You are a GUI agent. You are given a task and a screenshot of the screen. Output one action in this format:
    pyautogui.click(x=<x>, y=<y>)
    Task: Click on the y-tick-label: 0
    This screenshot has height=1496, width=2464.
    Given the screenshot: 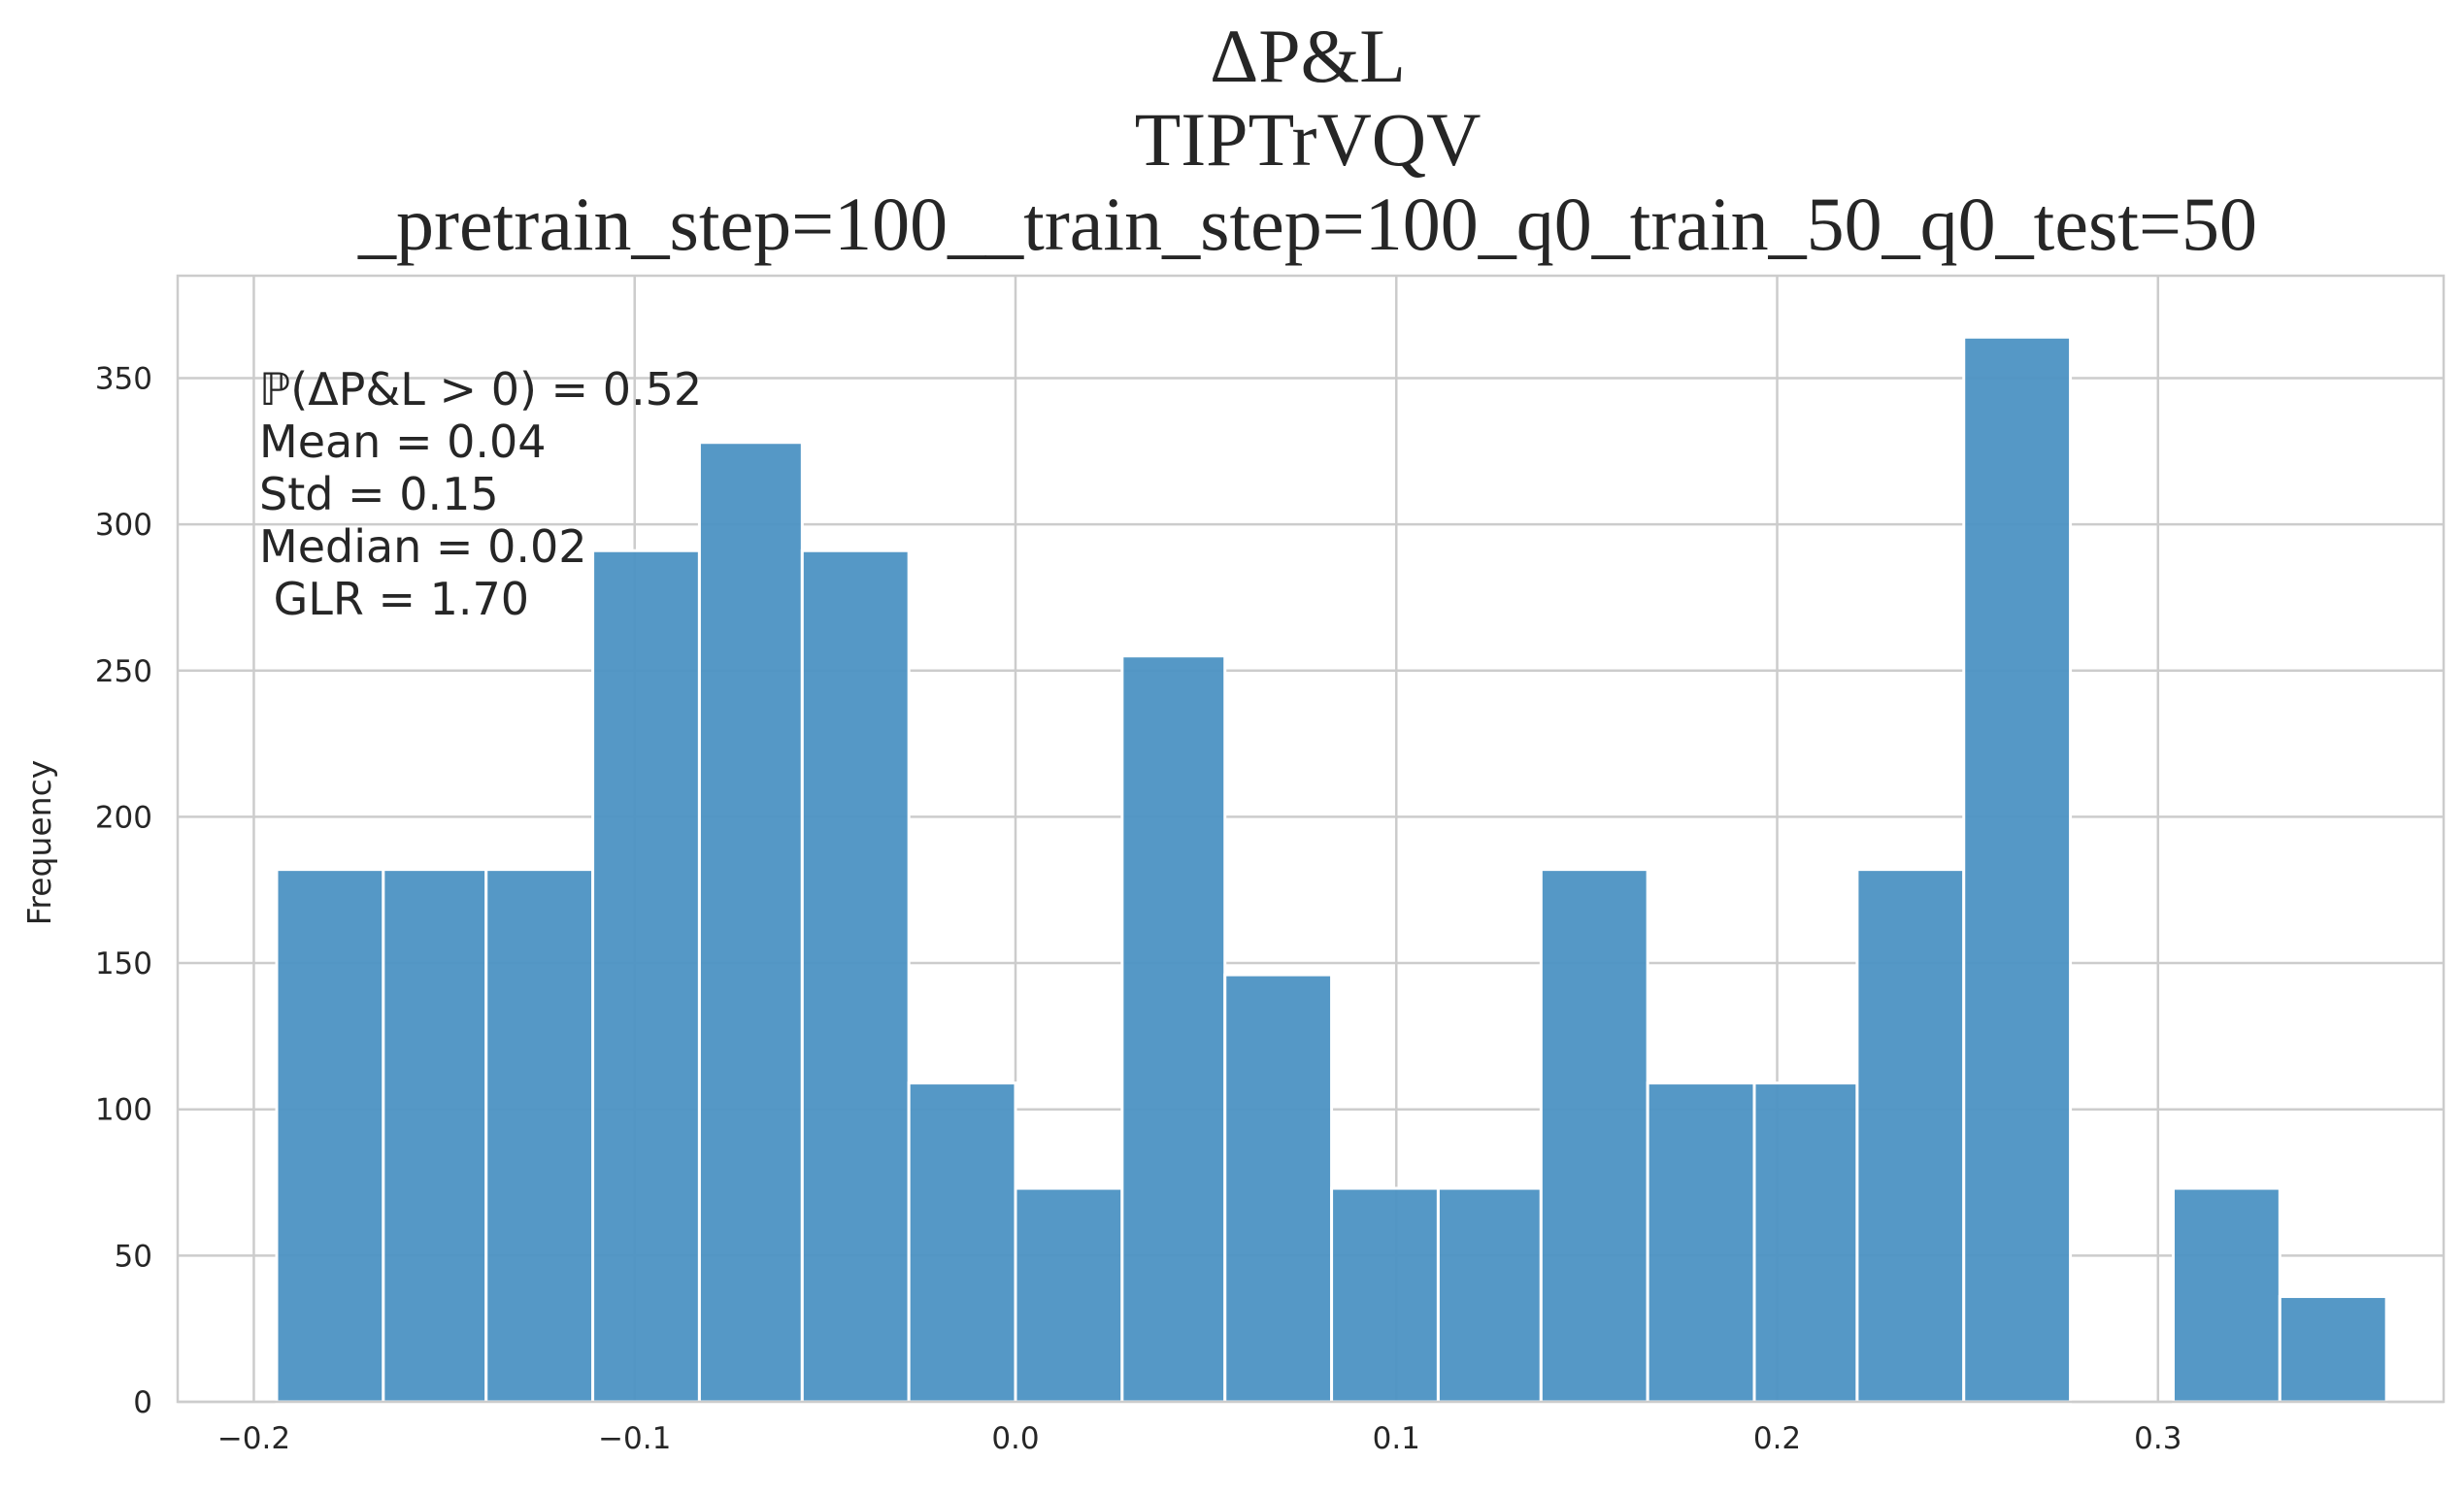 What is the action you would take?
    pyautogui.click(x=142, y=1402)
    